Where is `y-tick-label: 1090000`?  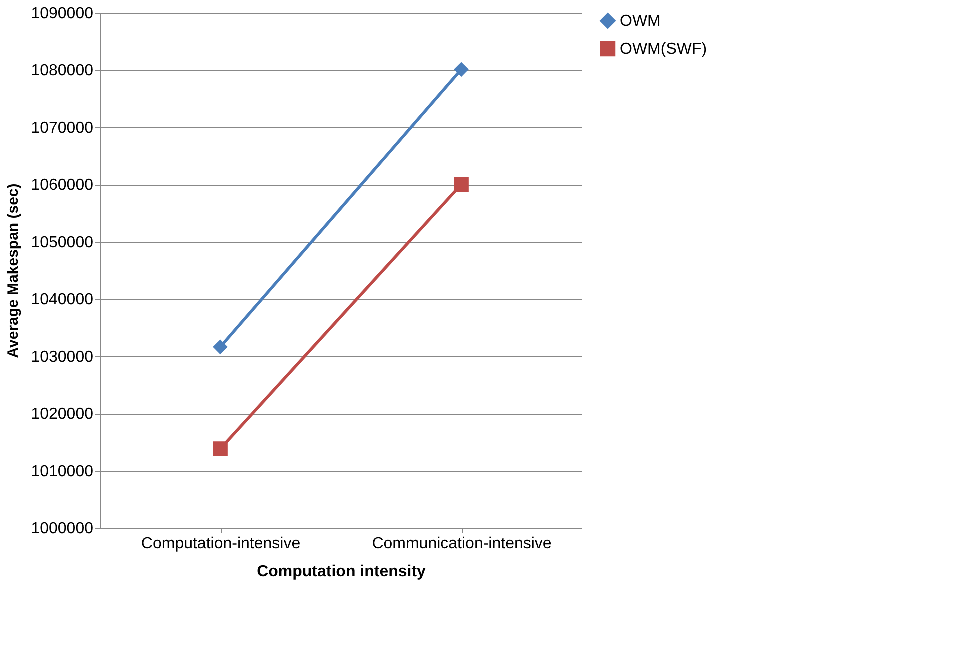 y-tick-label: 1090000 is located at coordinates (62, 14).